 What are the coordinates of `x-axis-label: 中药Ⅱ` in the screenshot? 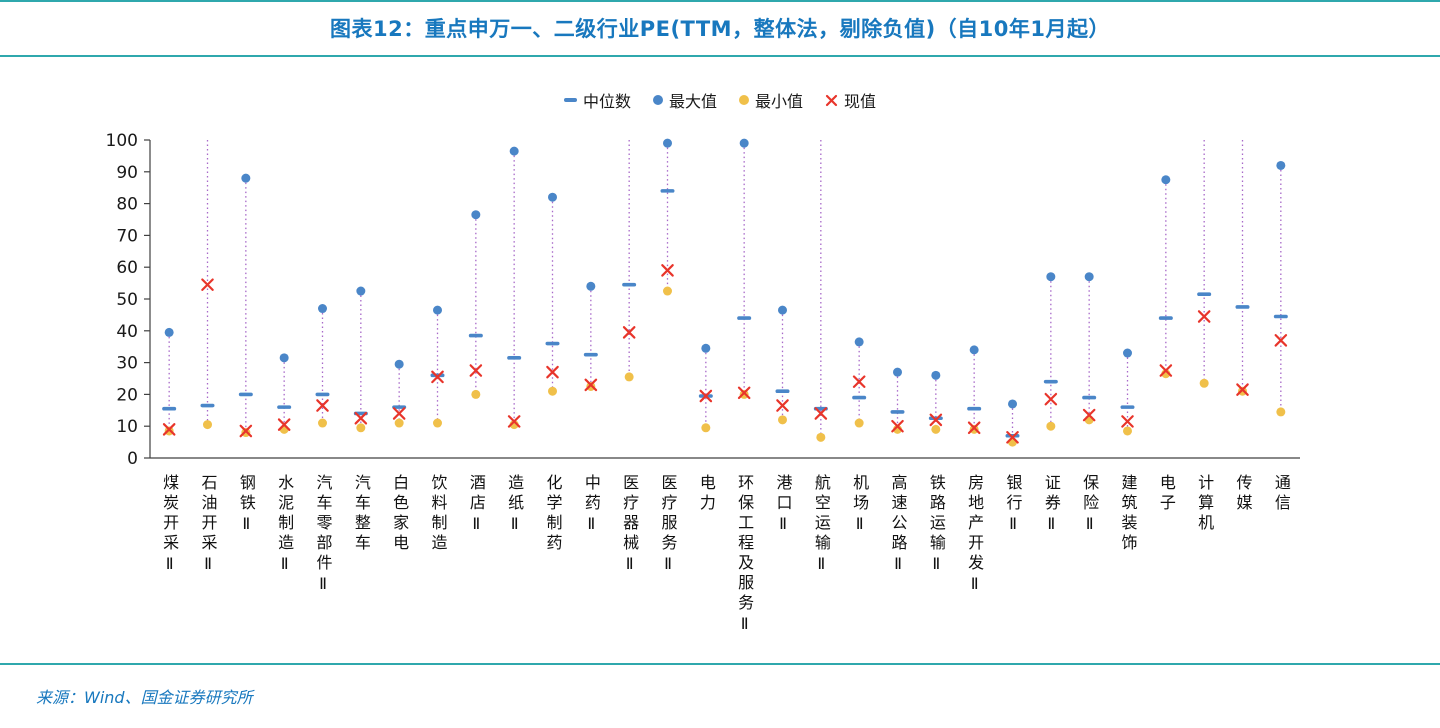 It's located at (591, 505).